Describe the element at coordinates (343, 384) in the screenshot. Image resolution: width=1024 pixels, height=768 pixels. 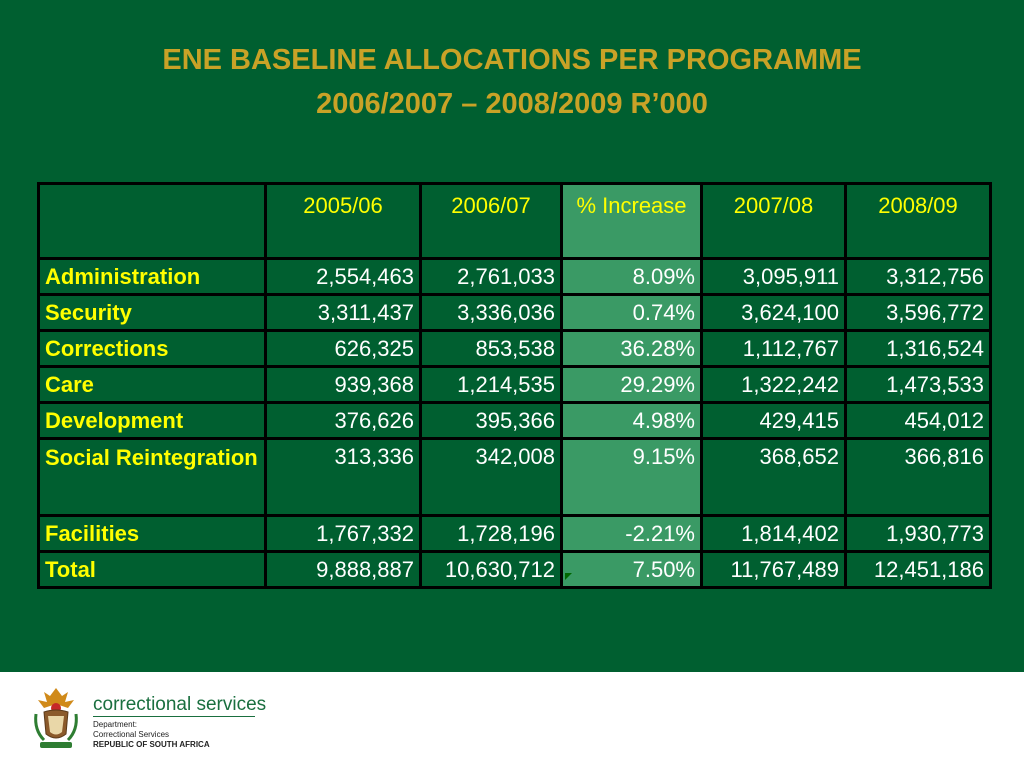
I see `allocation-cell: 939,368` at that location.